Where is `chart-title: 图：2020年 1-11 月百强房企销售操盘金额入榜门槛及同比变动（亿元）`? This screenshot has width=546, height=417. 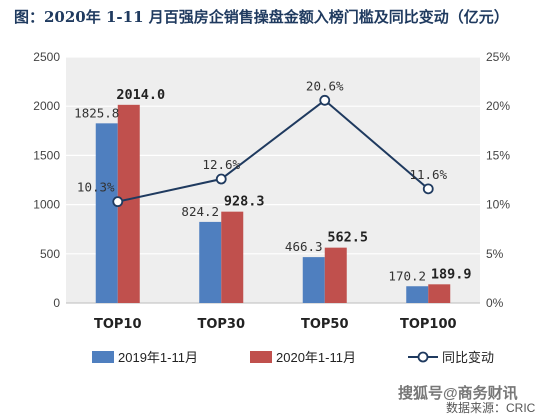
chart-title: 图：2020年 1-11 月百强房企销售操盘金额入榜门槛及同比变动（亿元） is located at coordinates (261, 17).